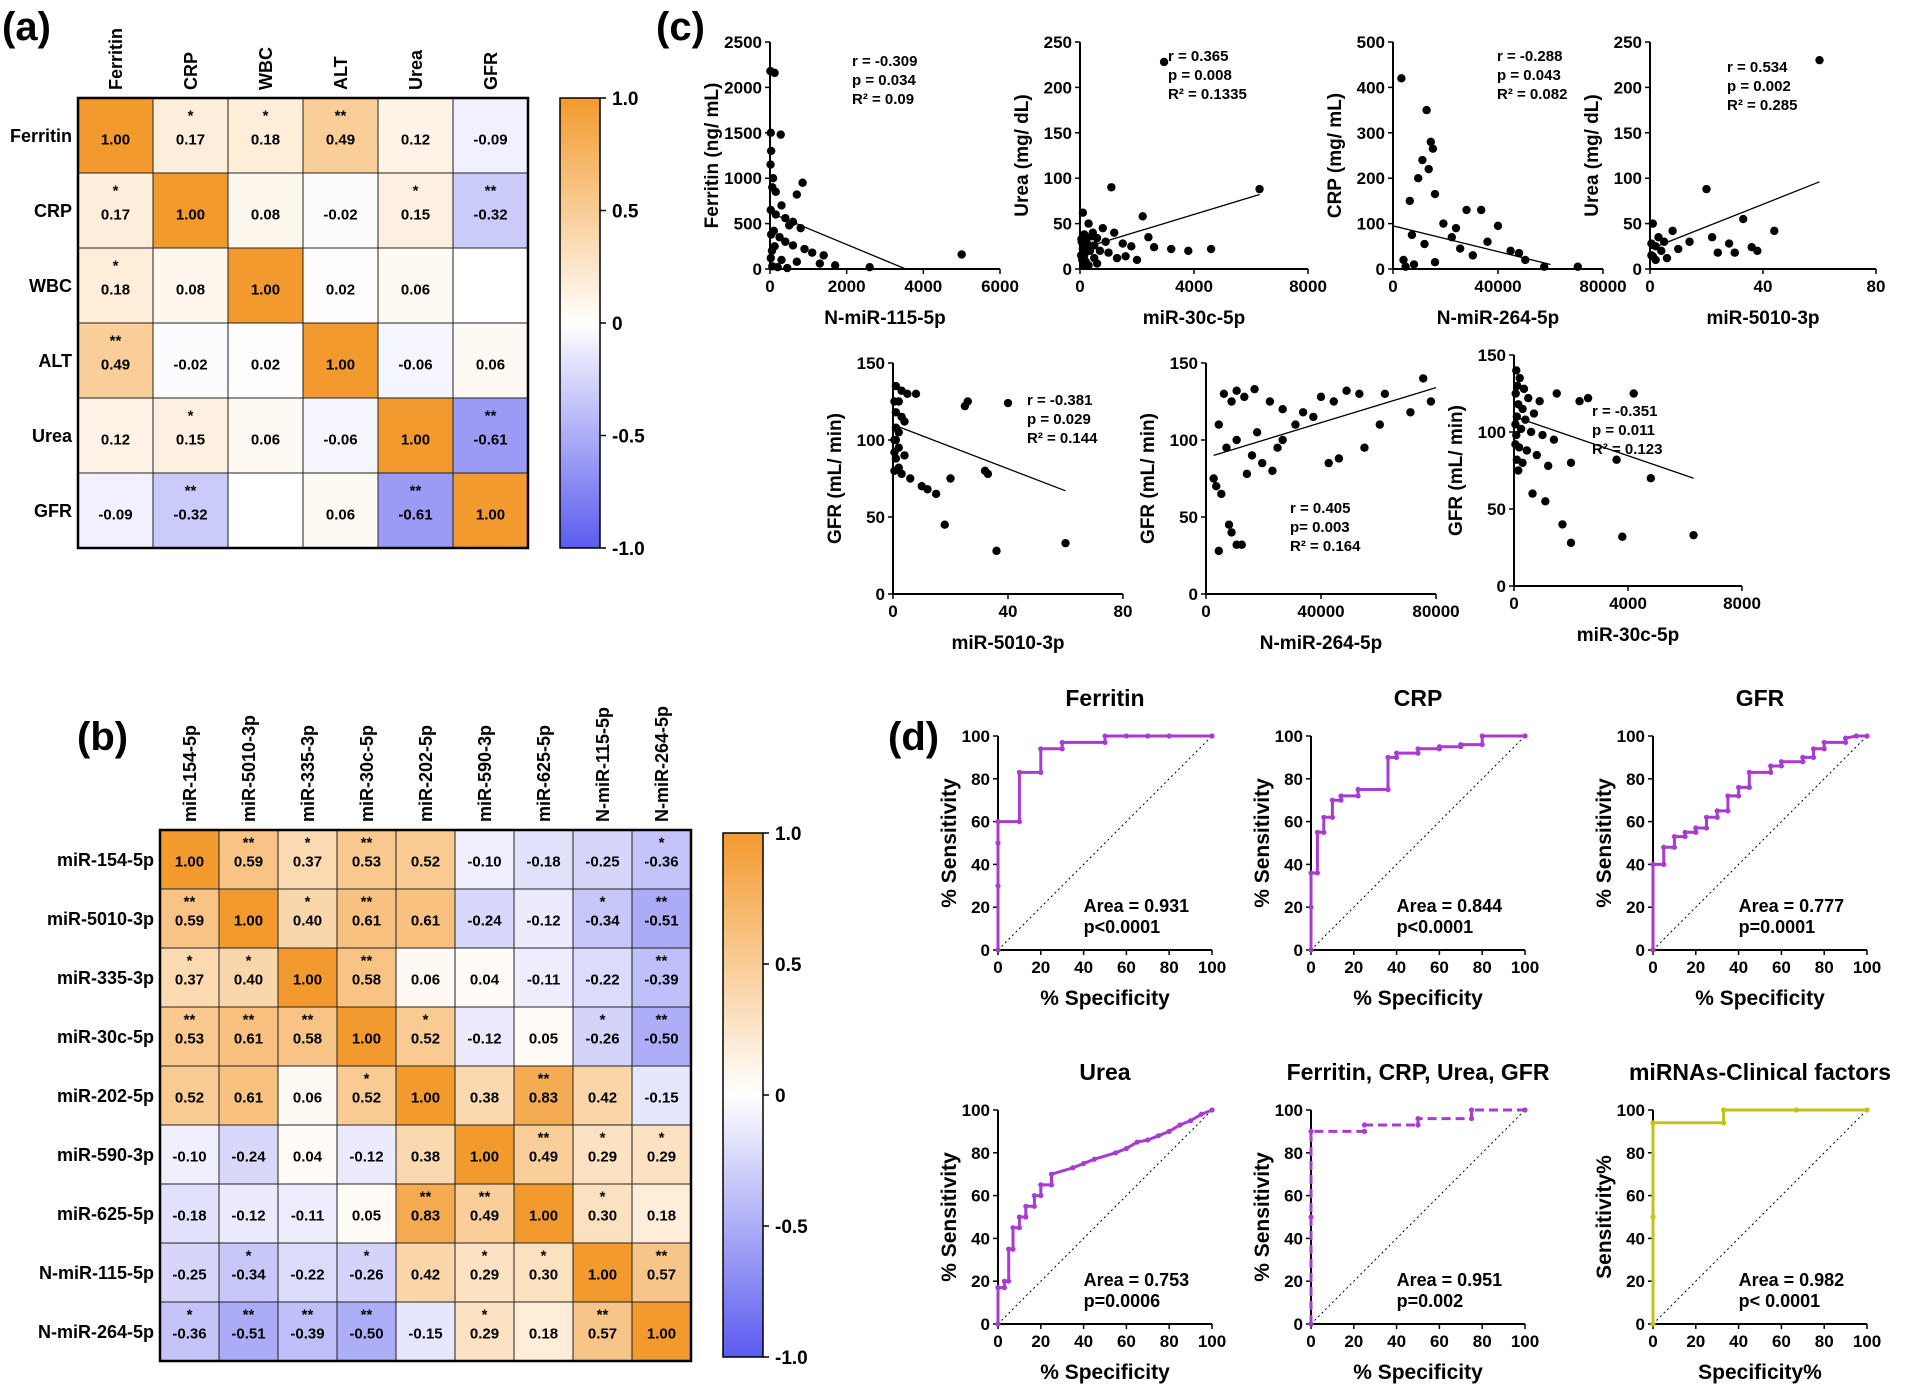 Image resolution: width=1907 pixels, height=1393 pixels. I want to click on heatmap-col-label: CRP, so click(191, 71).